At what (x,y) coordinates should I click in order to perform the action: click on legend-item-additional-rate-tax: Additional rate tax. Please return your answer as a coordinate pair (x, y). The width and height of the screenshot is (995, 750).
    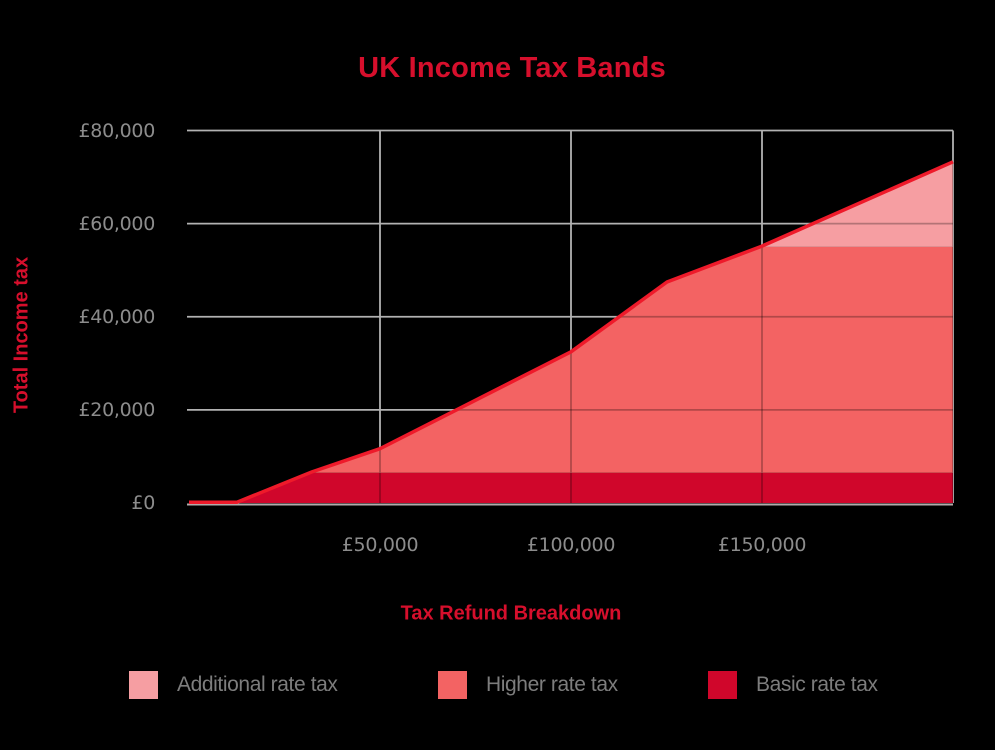
    Looking at the image, I should click on (233, 685).